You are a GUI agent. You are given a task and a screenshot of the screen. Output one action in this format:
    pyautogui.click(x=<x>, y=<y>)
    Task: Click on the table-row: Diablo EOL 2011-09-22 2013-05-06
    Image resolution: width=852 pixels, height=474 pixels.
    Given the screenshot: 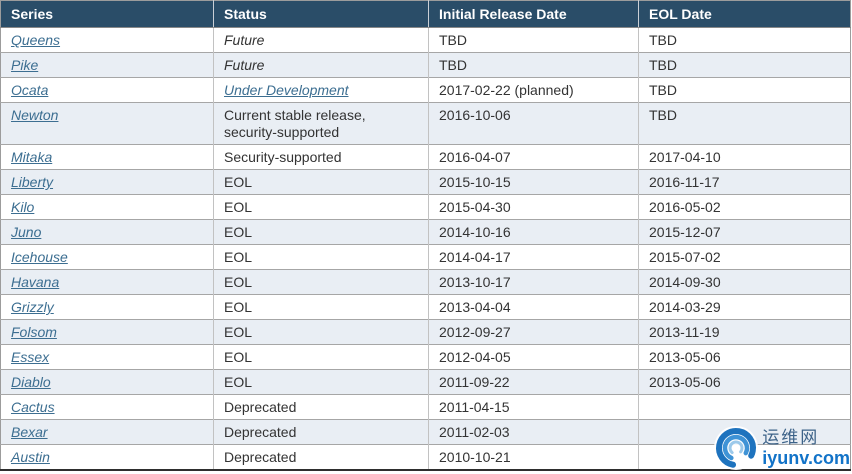 What is the action you would take?
    pyautogui.click(x=425, y=382)
    